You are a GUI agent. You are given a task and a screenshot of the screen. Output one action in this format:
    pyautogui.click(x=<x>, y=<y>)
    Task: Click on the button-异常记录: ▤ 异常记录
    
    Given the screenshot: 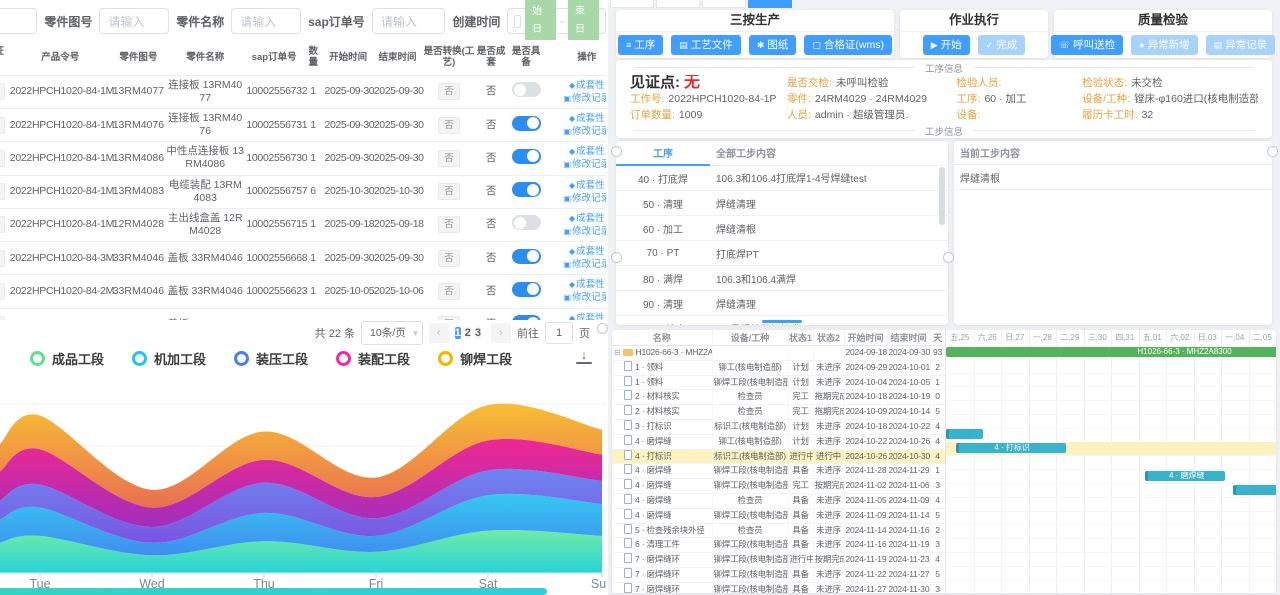 What is the action you would take?
    pyautogui.click(x=1240, y=45)
    